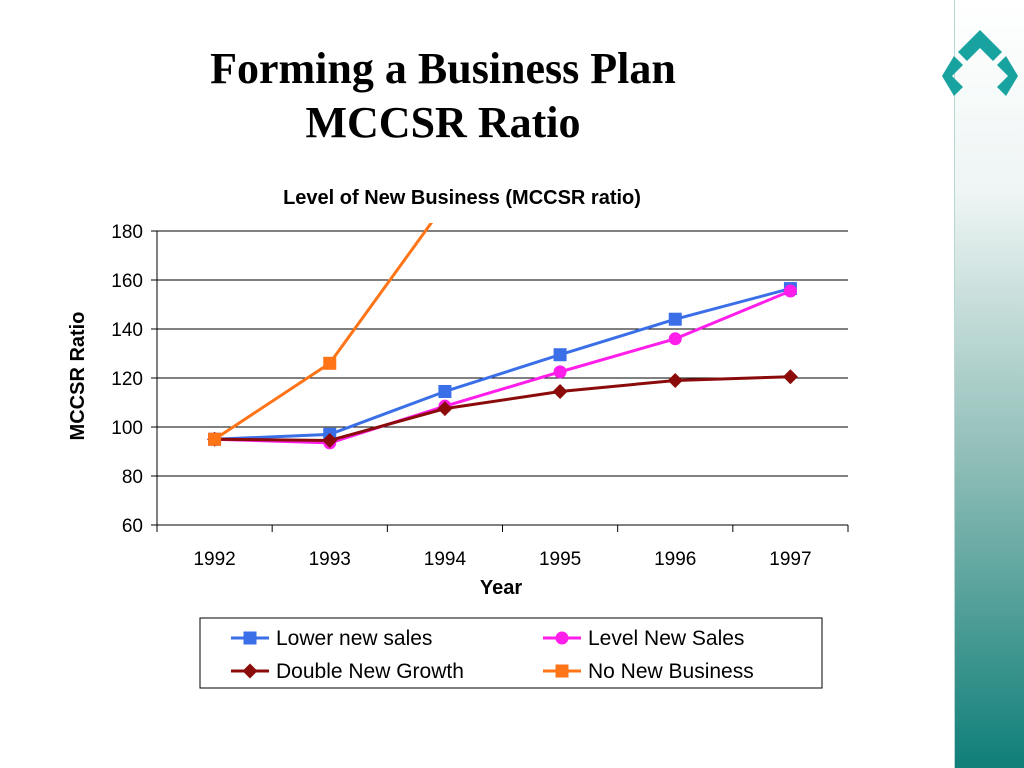  What do you see at coordinates (980, 63) in the screenshot?
I see `logo-icon` at bounding box center [980, 63].